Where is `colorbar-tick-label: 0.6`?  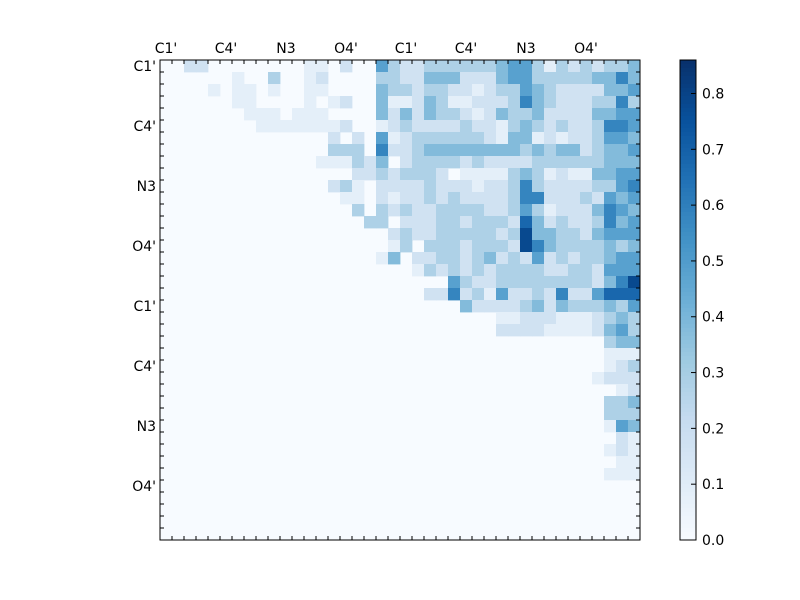
colorbar-tick-label: 0.6 is located at coordinates (713, 206).